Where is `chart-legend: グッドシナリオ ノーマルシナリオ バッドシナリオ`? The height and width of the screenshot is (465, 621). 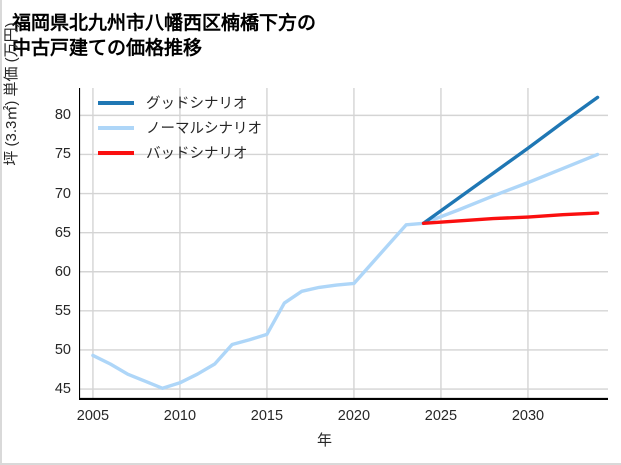
chart-legend: グッドシナリオ ノーマルシナリオ バッドシナリオ is located at coordinates (213, 127).